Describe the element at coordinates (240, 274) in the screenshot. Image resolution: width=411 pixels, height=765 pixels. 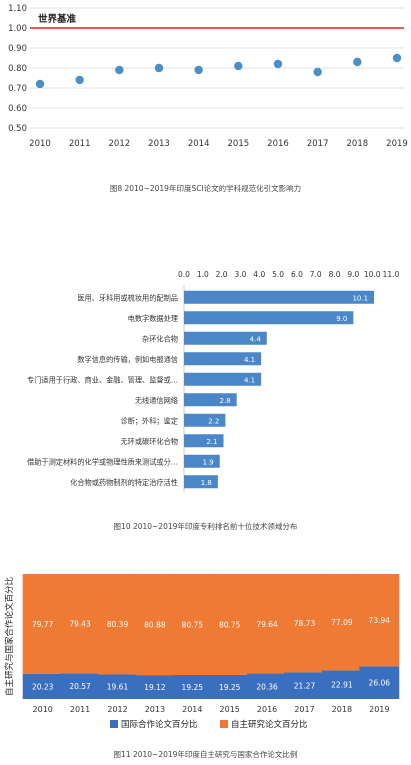
I see `x-tick-label: 3.0` at that location.